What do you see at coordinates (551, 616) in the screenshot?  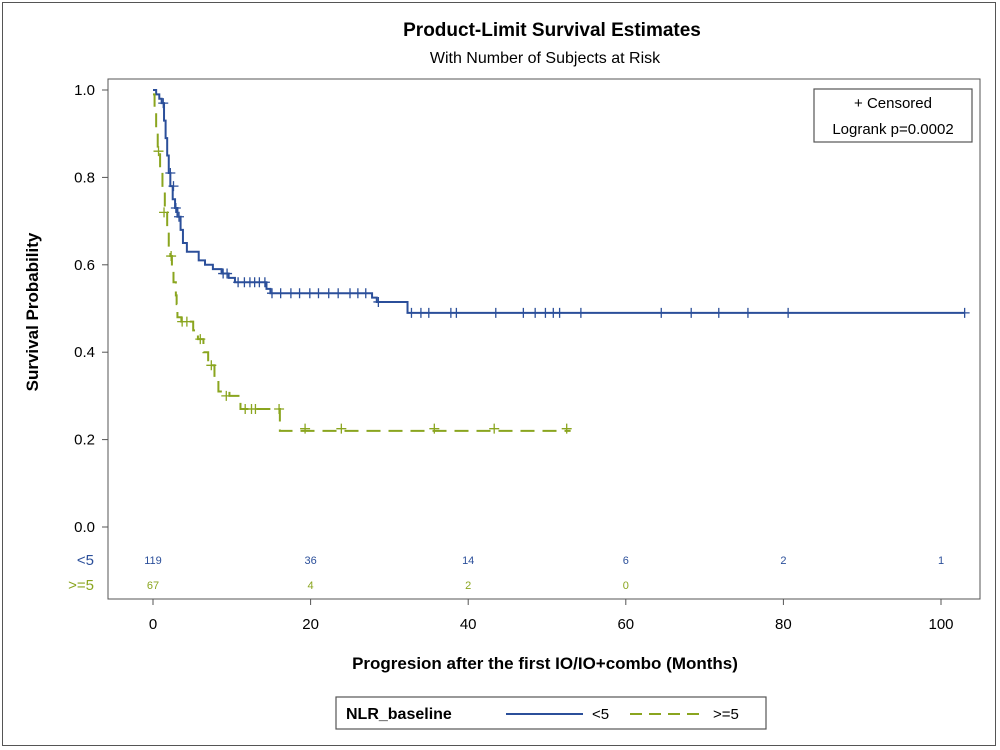 I see `x-axis: 0 20 40 60 80 100` at bounding box center [551, 616].